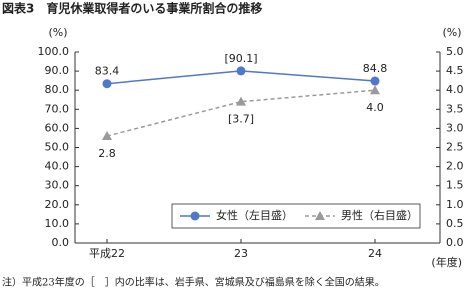 The height and width of the screenshot is (293, 465). What do you see at coordinates (455, 89) in the screenshot?
I see `y2-tick-label: 4.0` at bounding box center [455, 89].